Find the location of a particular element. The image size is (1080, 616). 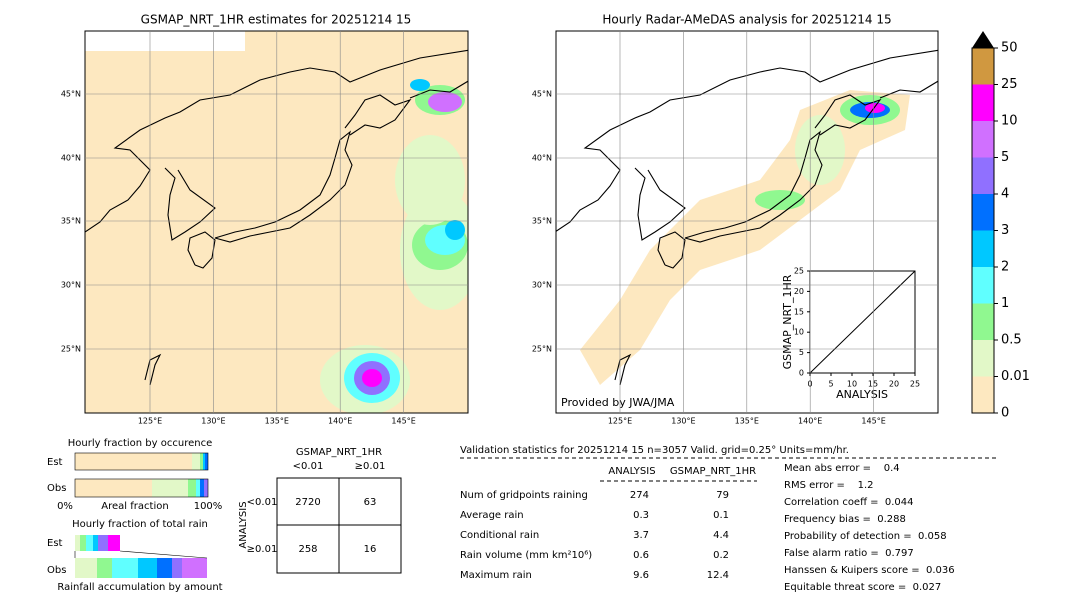

cell: 12.4 is located at coordinates (718, 575).